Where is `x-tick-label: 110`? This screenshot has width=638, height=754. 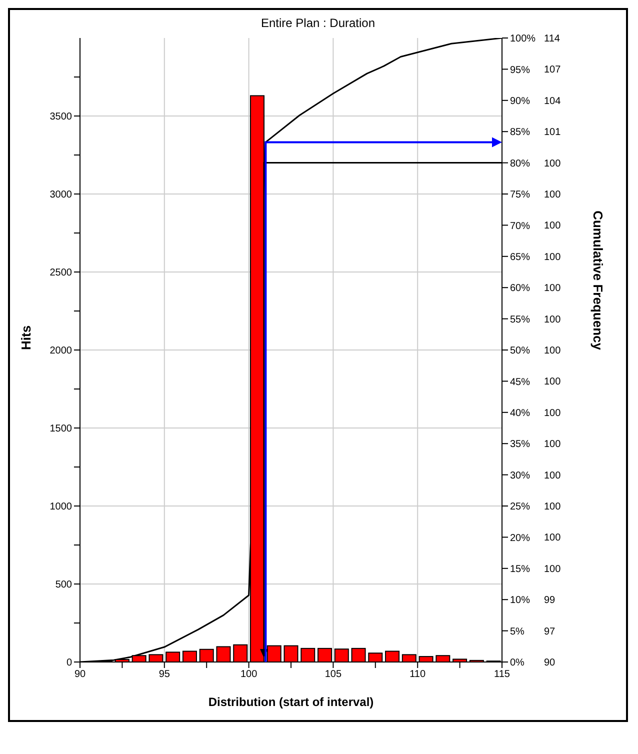 x-tick-label: 110 is located at coordinates (418, 674).